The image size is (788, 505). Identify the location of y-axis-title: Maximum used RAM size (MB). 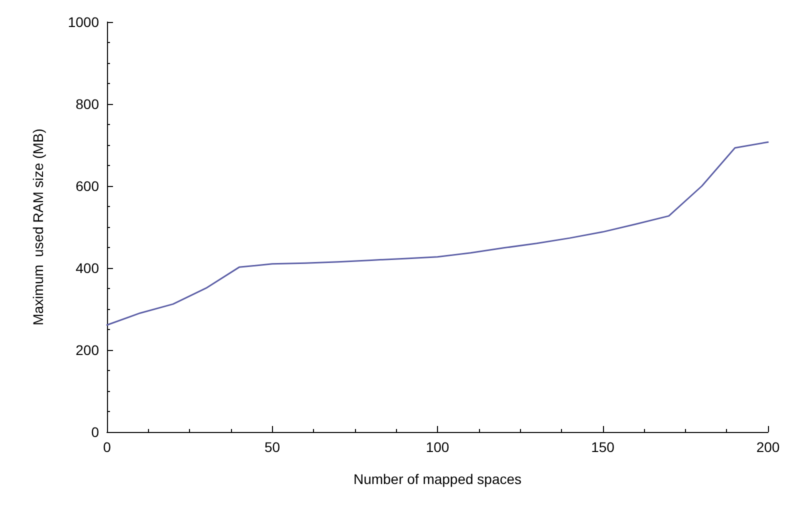
(38, 227).